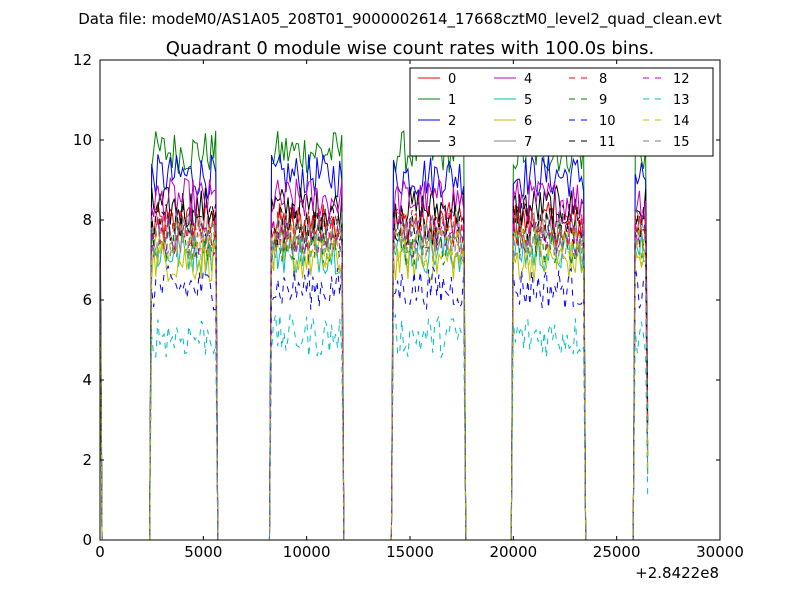  I want to click on legend-label-4: 4, so click(528, 79).